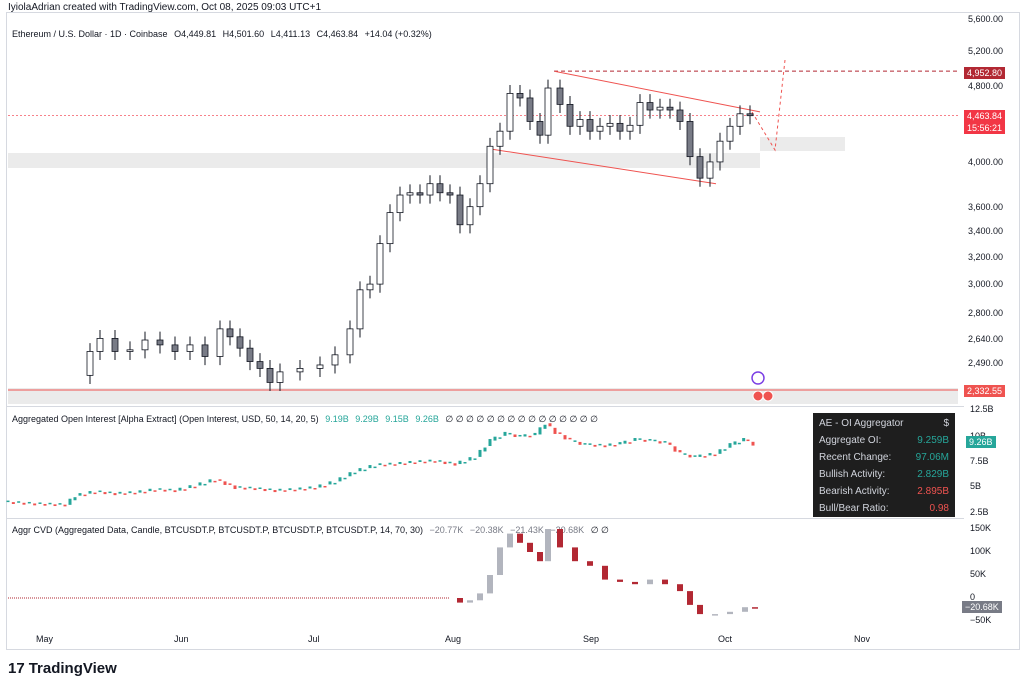 The height and width of the screenshot is (692, 1024). What do you see at coordinates (397, 419) in the screenshot?
I see `oi-value-3: 9.15B` at bounding box center [397, 419].